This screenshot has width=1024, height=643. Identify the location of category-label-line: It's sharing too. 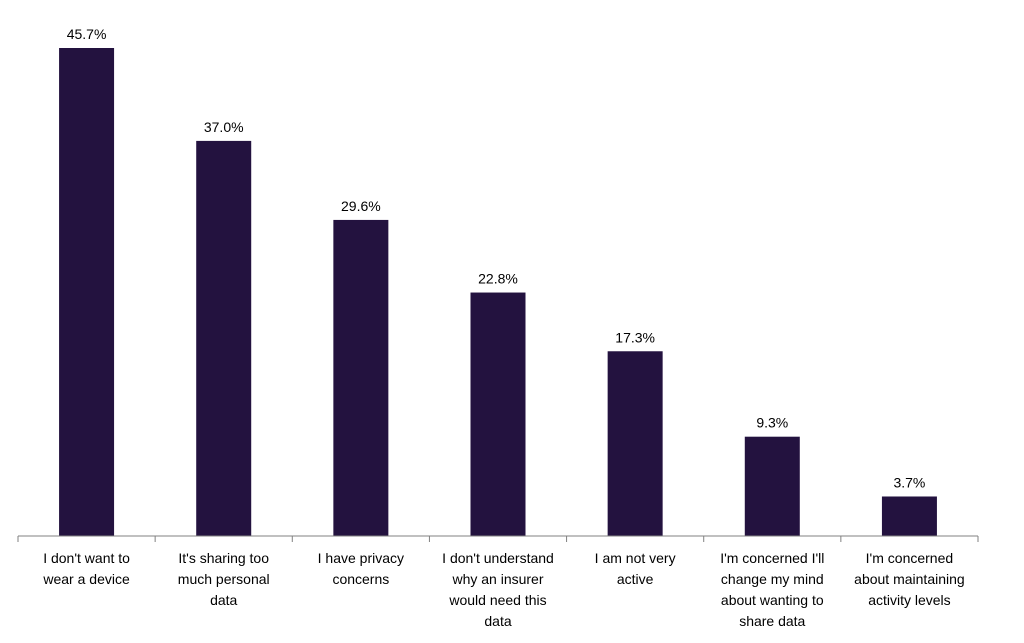
(223, 558).